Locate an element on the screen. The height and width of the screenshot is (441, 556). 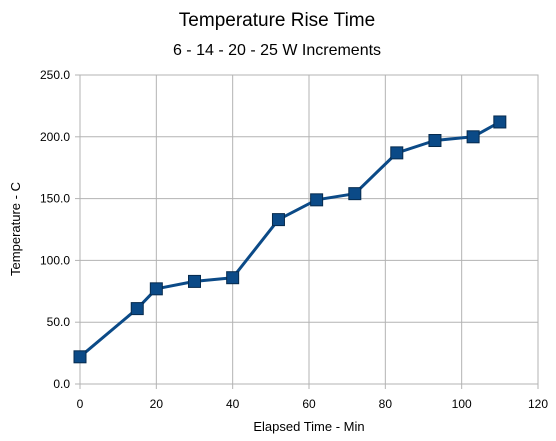
chart-title: Temperature Rise Time is located at coordinates (277, 20).